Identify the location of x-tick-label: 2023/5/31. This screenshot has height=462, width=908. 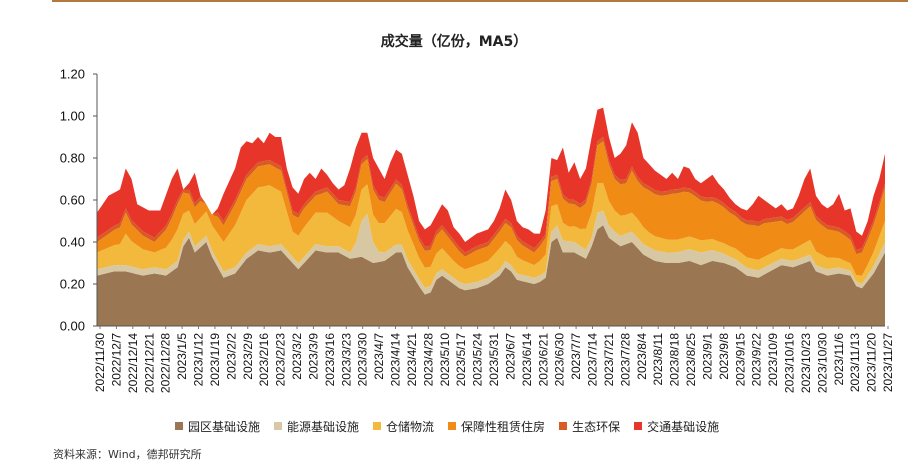
(494, 360).